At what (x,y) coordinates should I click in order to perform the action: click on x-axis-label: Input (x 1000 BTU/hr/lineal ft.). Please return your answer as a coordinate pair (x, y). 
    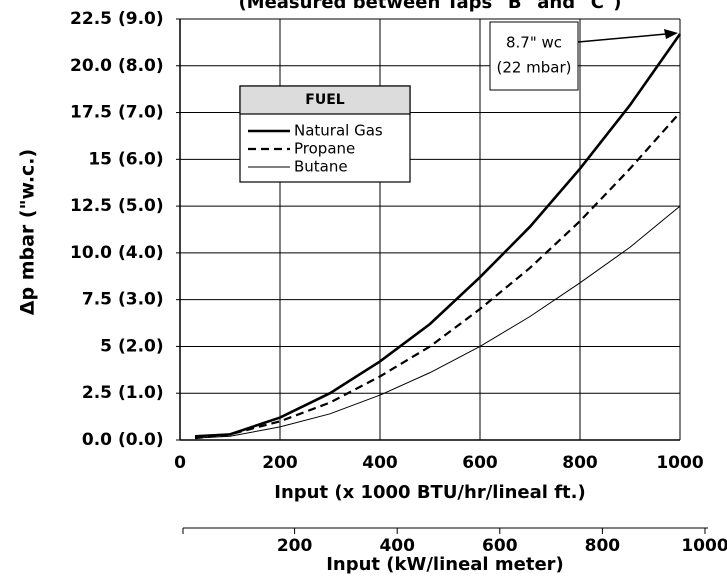
    Looking at the image, I should click on (429, 492).